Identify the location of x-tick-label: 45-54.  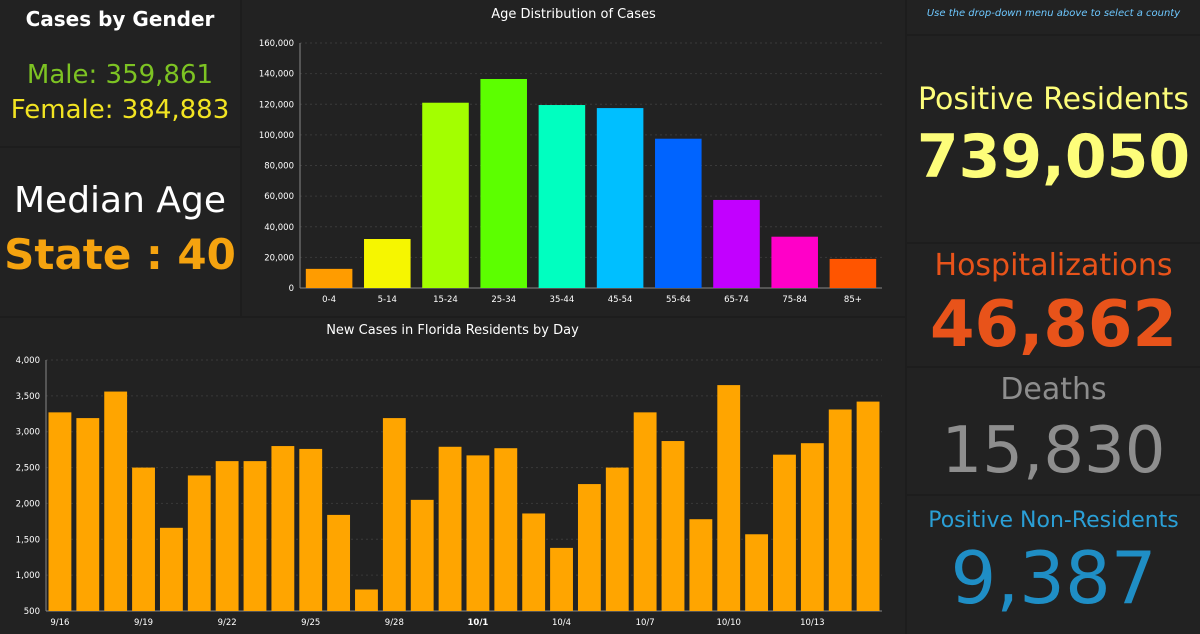
(620, 300).